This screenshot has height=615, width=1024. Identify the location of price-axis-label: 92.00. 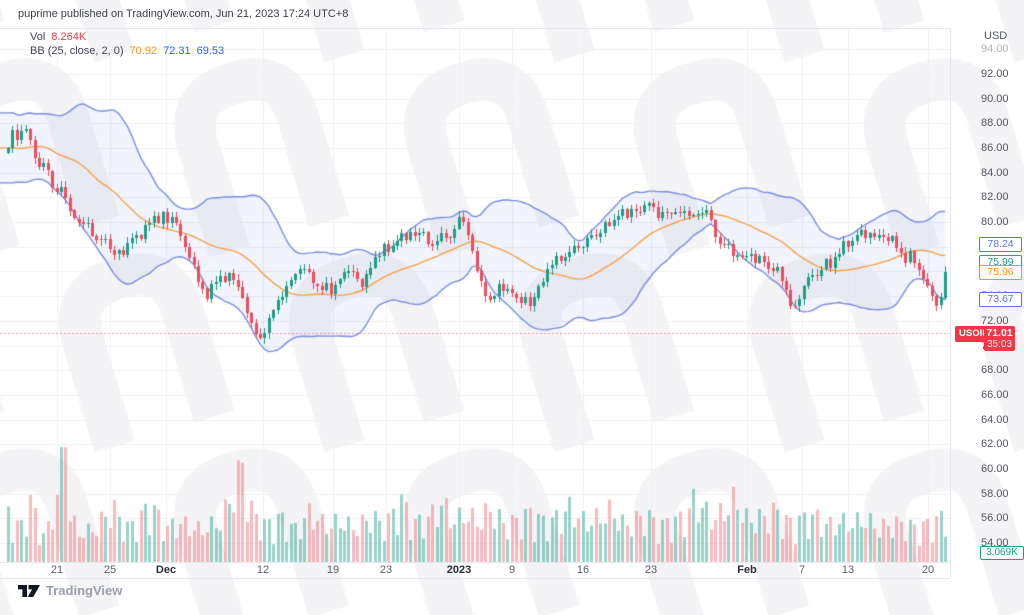
(995, 73).